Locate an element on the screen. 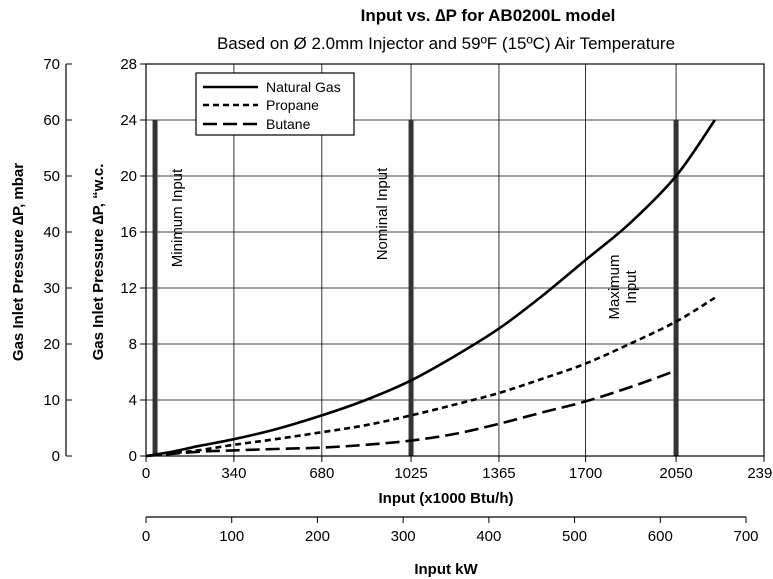 Image resolution: width=773 pixels, height=579 pixels. x-tick-label: 1700 is located at coordinates (585, 473).